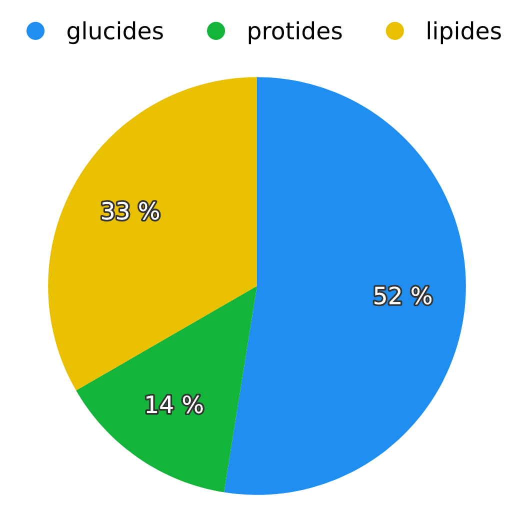 The width and height of the screenshot is (514, 520). Describe the element at coordinates (115, 32) in the screenshot. I see `legend-label: glucides` at that location.